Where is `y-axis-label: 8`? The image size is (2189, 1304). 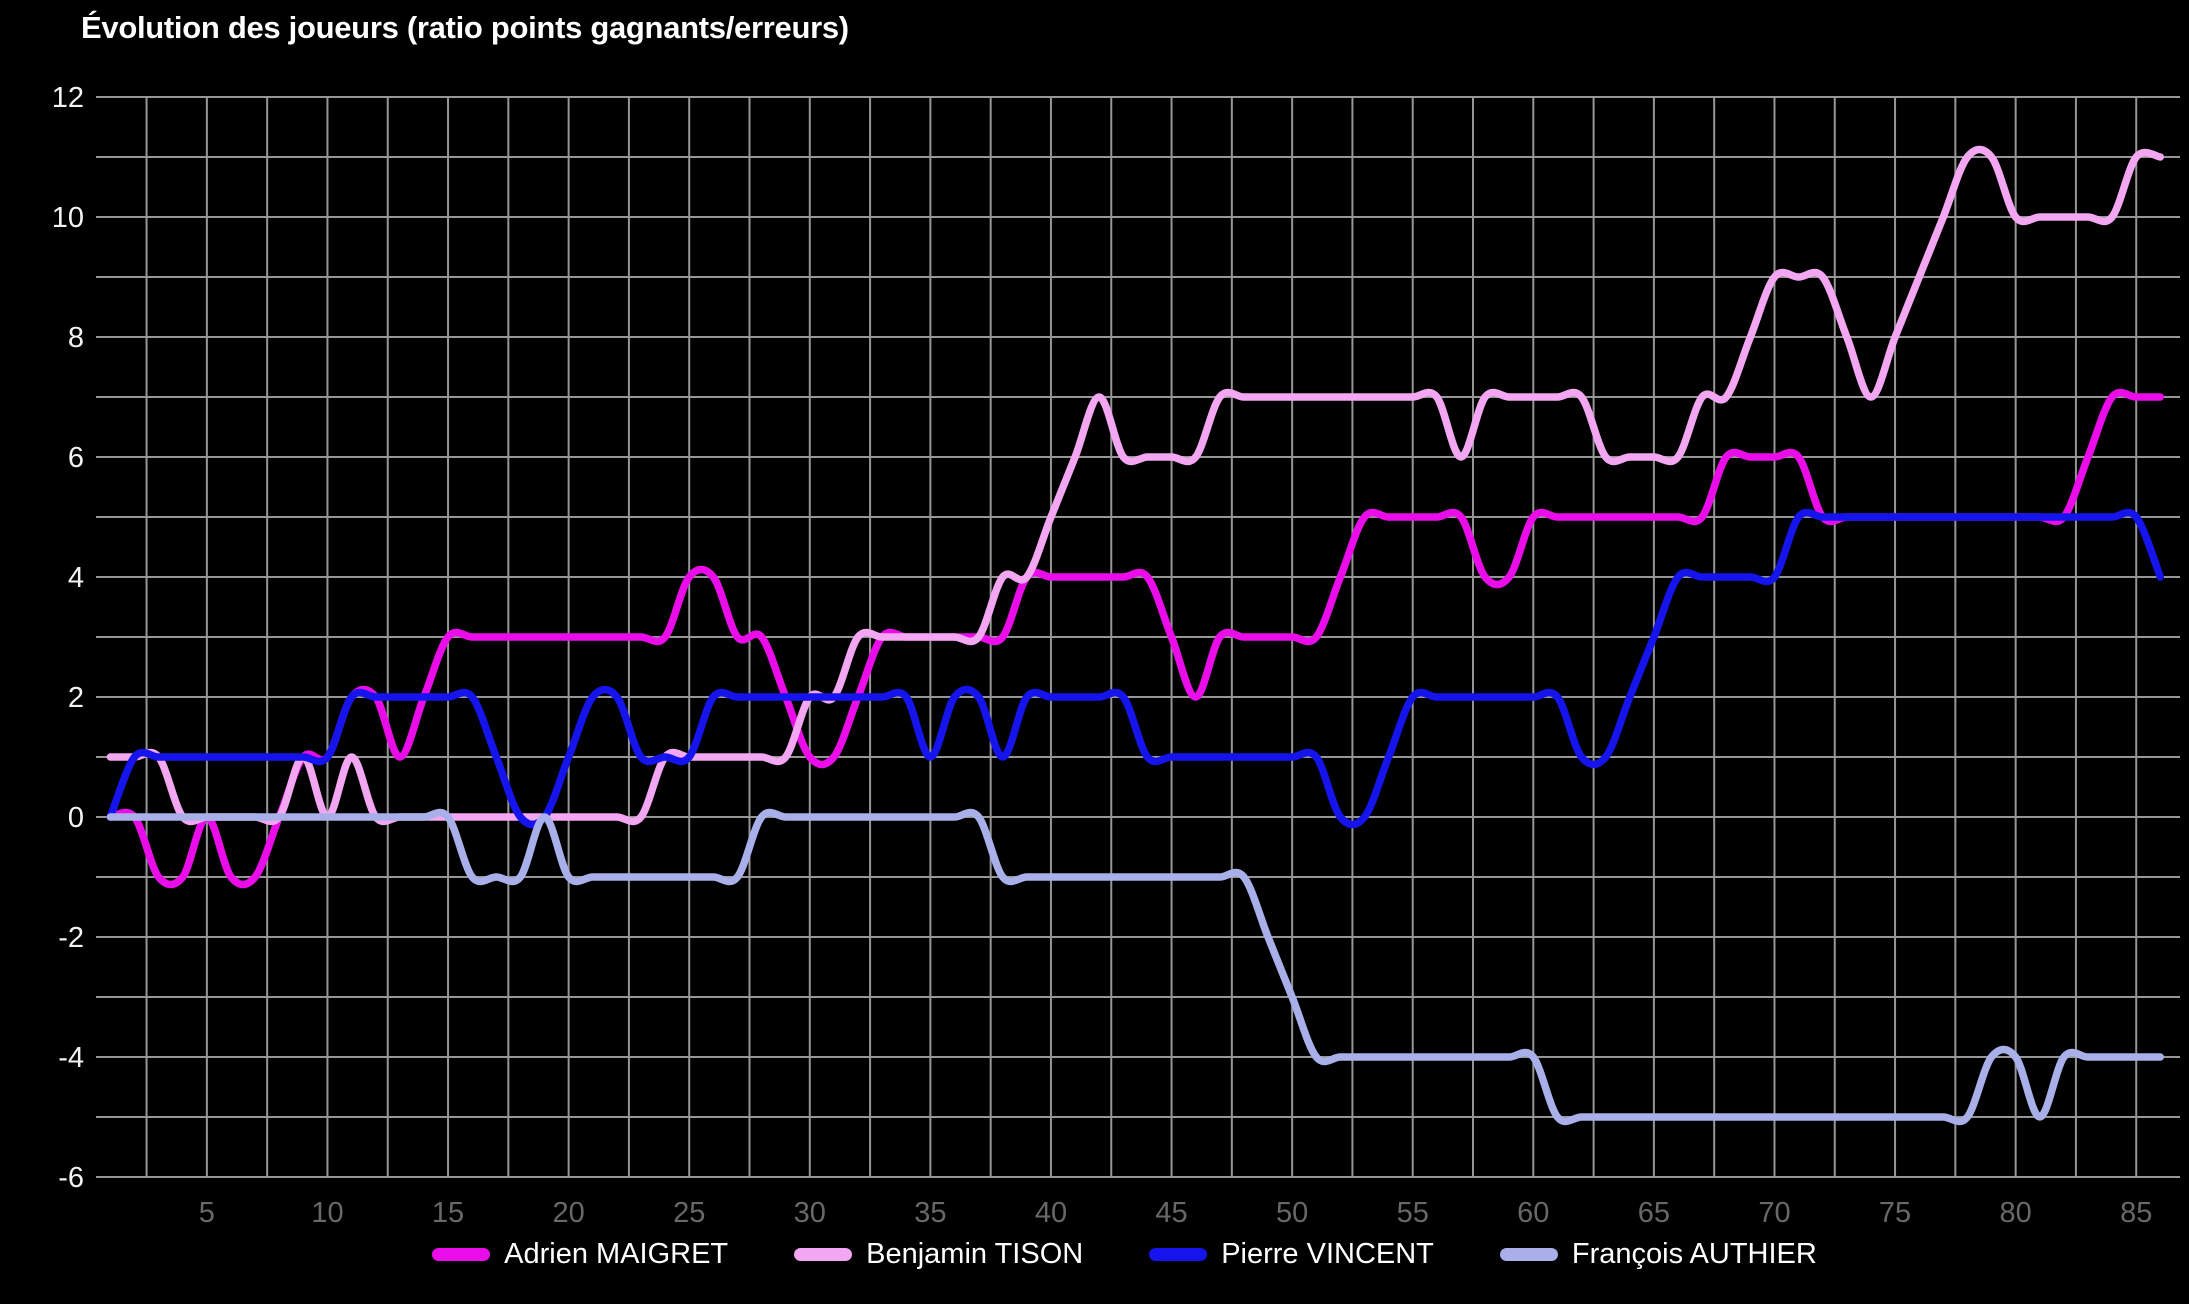
y-axis-label: 8 is located at coordinates (76, 338).